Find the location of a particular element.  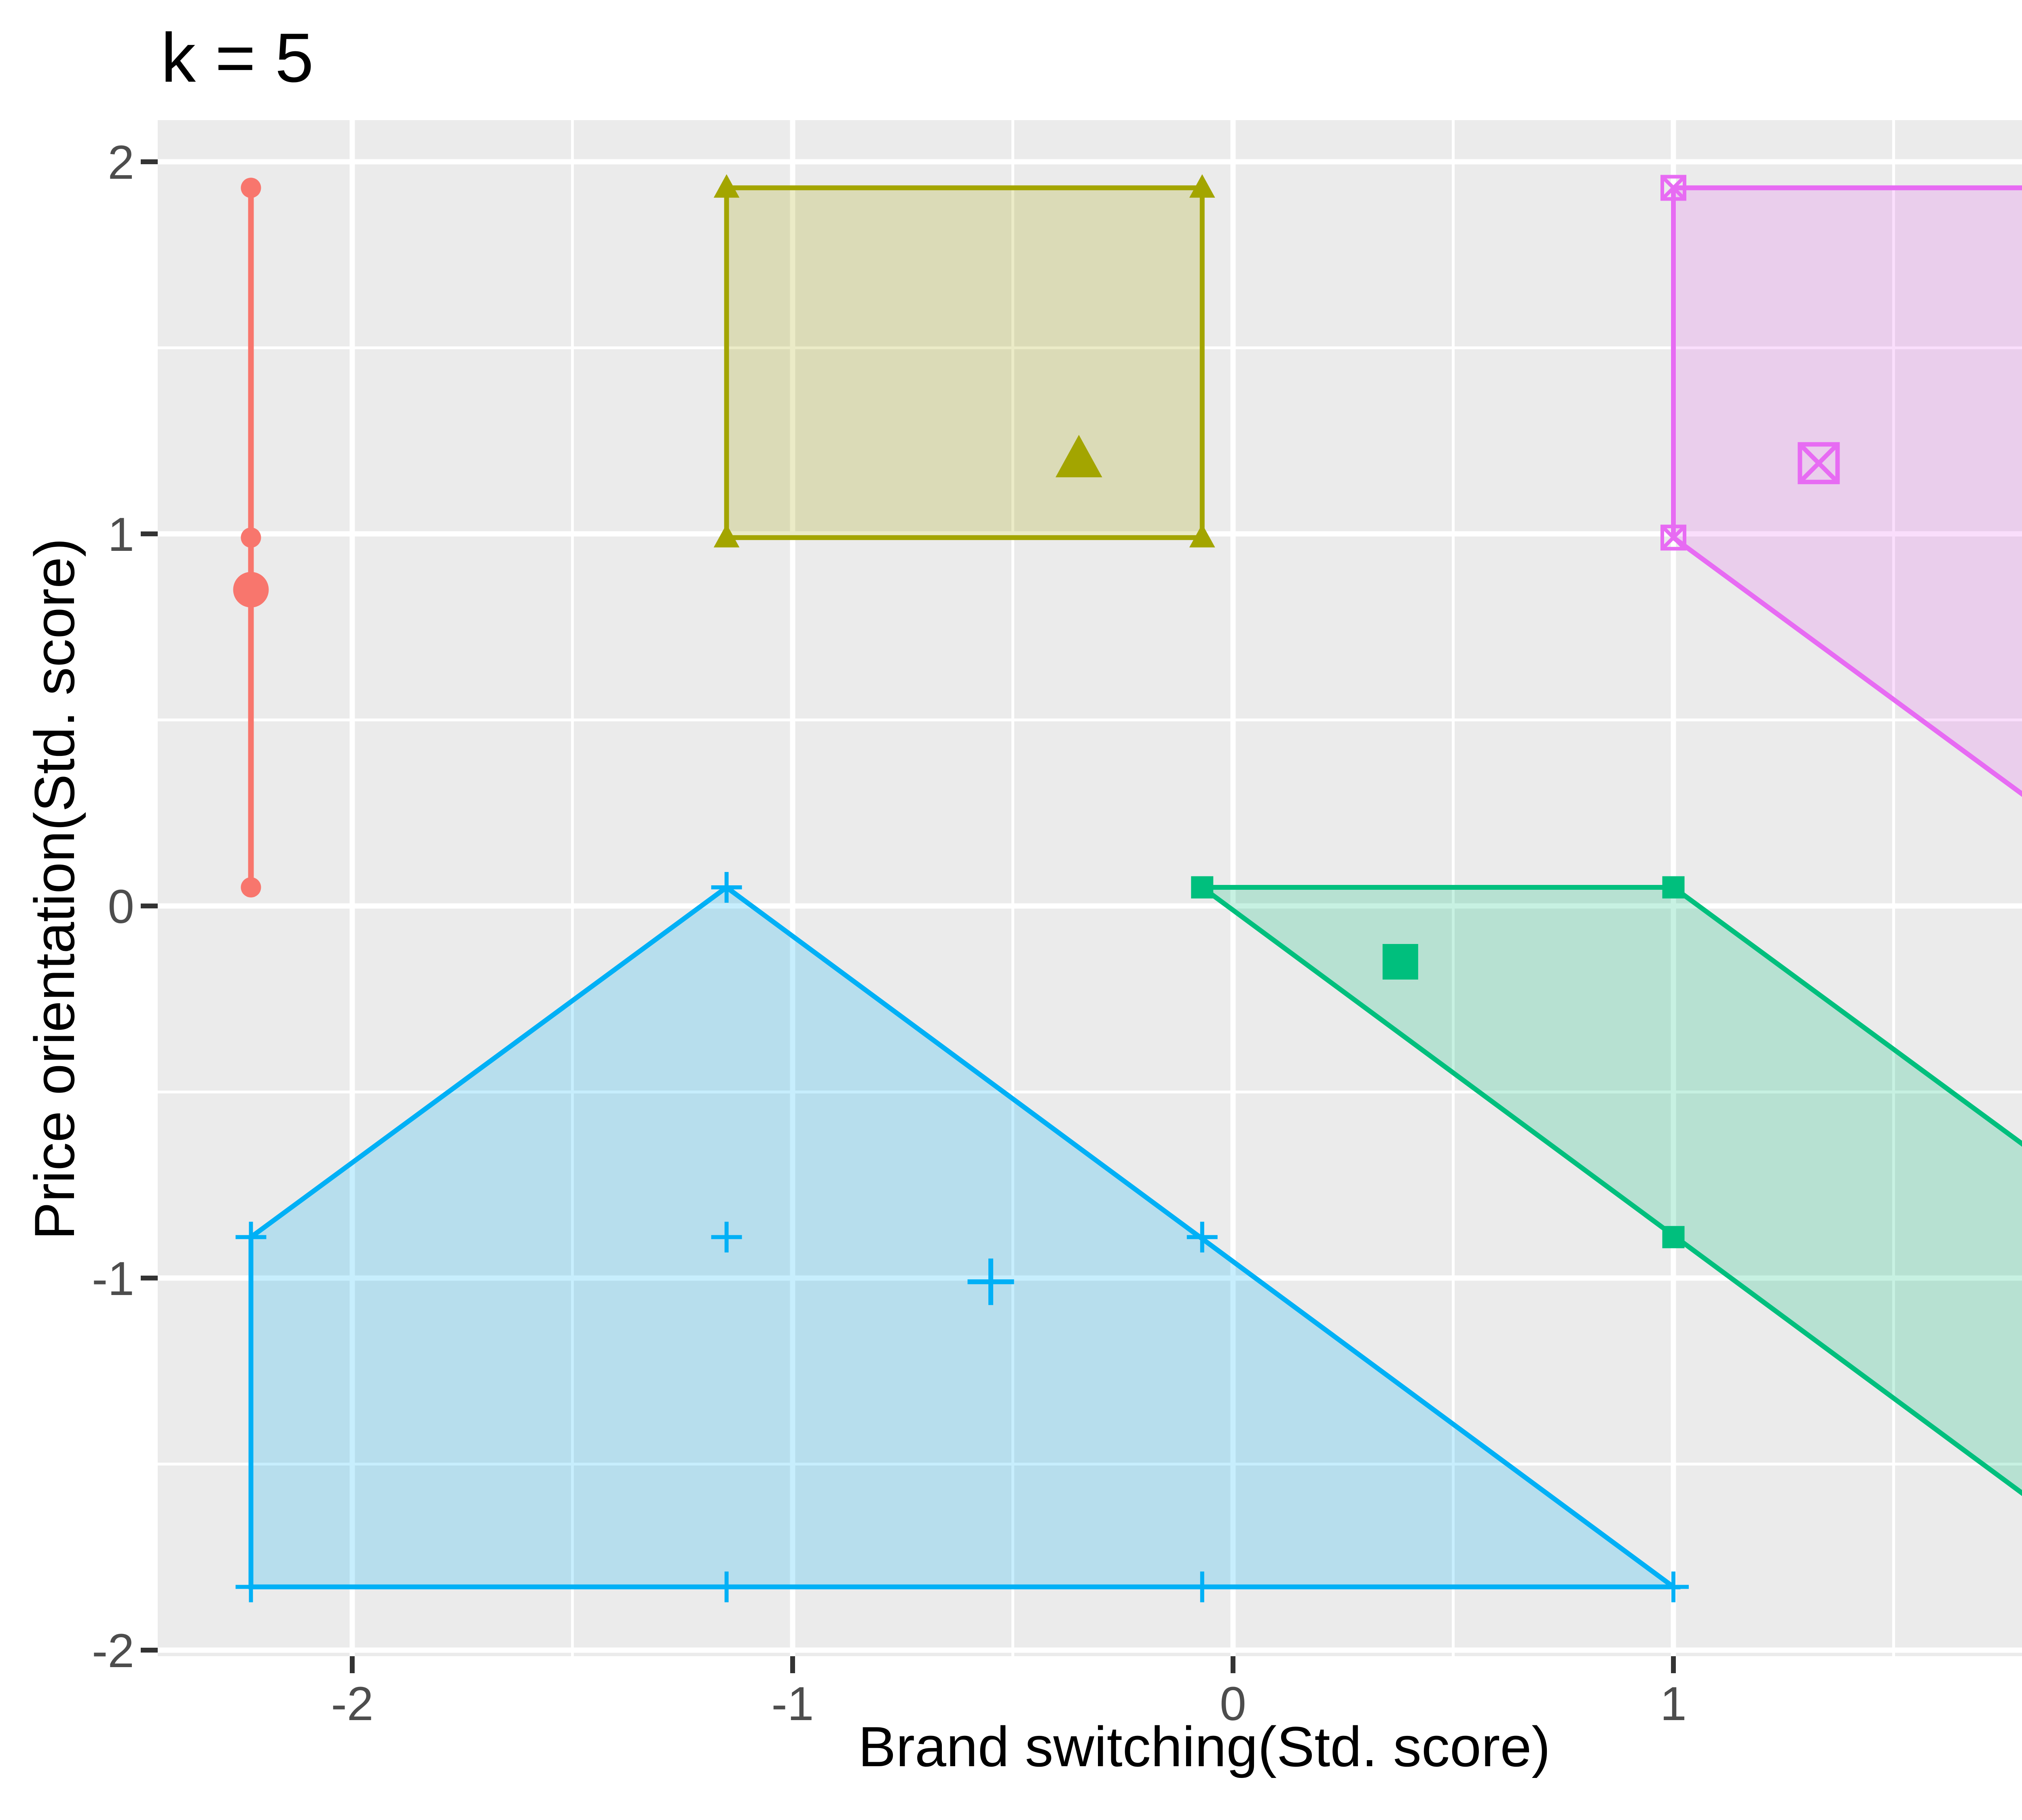

y-tick-label: -2 is located at coordinates (113, 1651).